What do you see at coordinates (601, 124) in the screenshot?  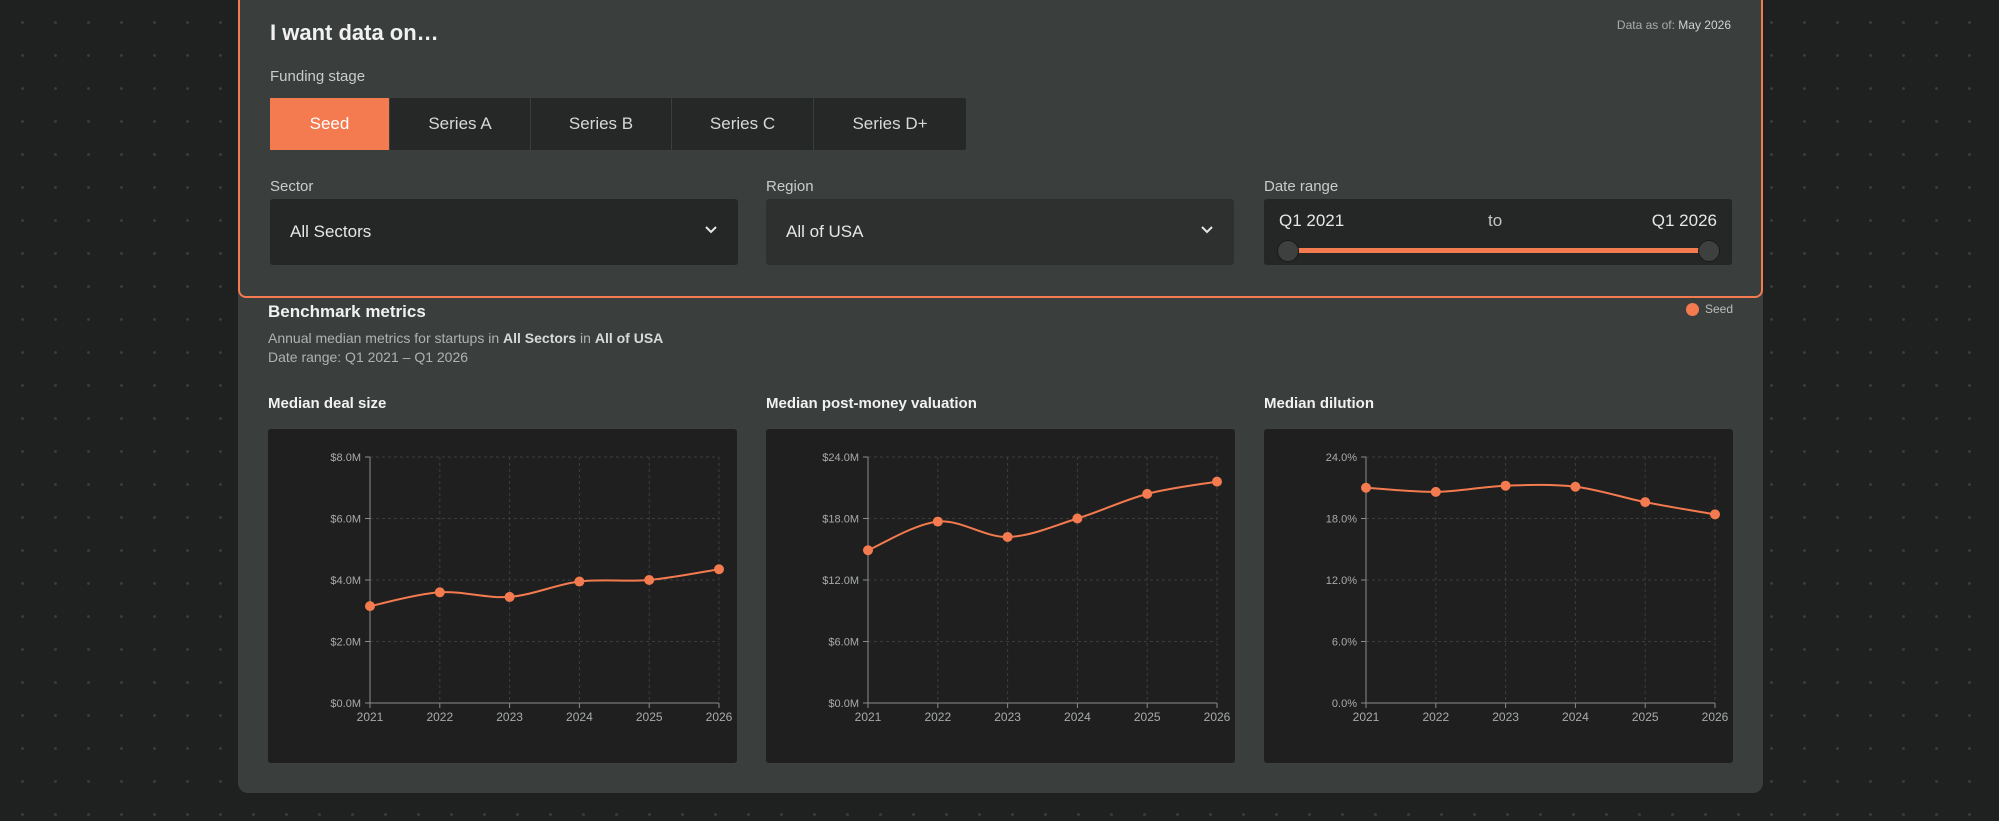 I see `tab-series-b: Series B` at bounding box center [601, 124].